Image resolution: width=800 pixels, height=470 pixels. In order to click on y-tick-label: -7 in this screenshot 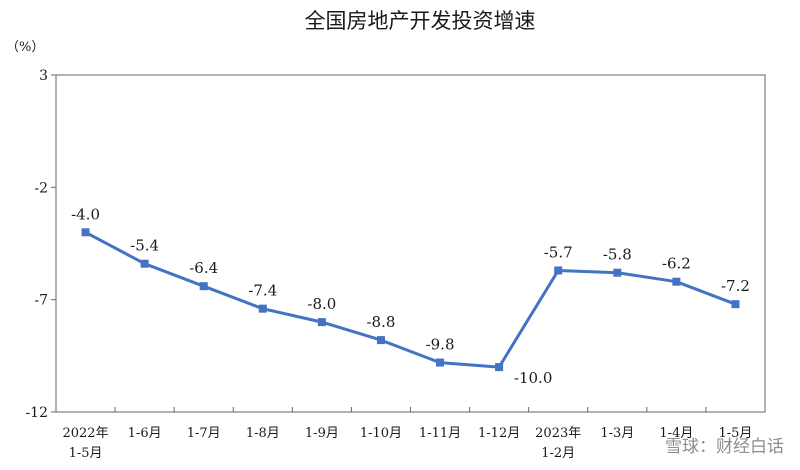, I will do `click(41, 301)`.